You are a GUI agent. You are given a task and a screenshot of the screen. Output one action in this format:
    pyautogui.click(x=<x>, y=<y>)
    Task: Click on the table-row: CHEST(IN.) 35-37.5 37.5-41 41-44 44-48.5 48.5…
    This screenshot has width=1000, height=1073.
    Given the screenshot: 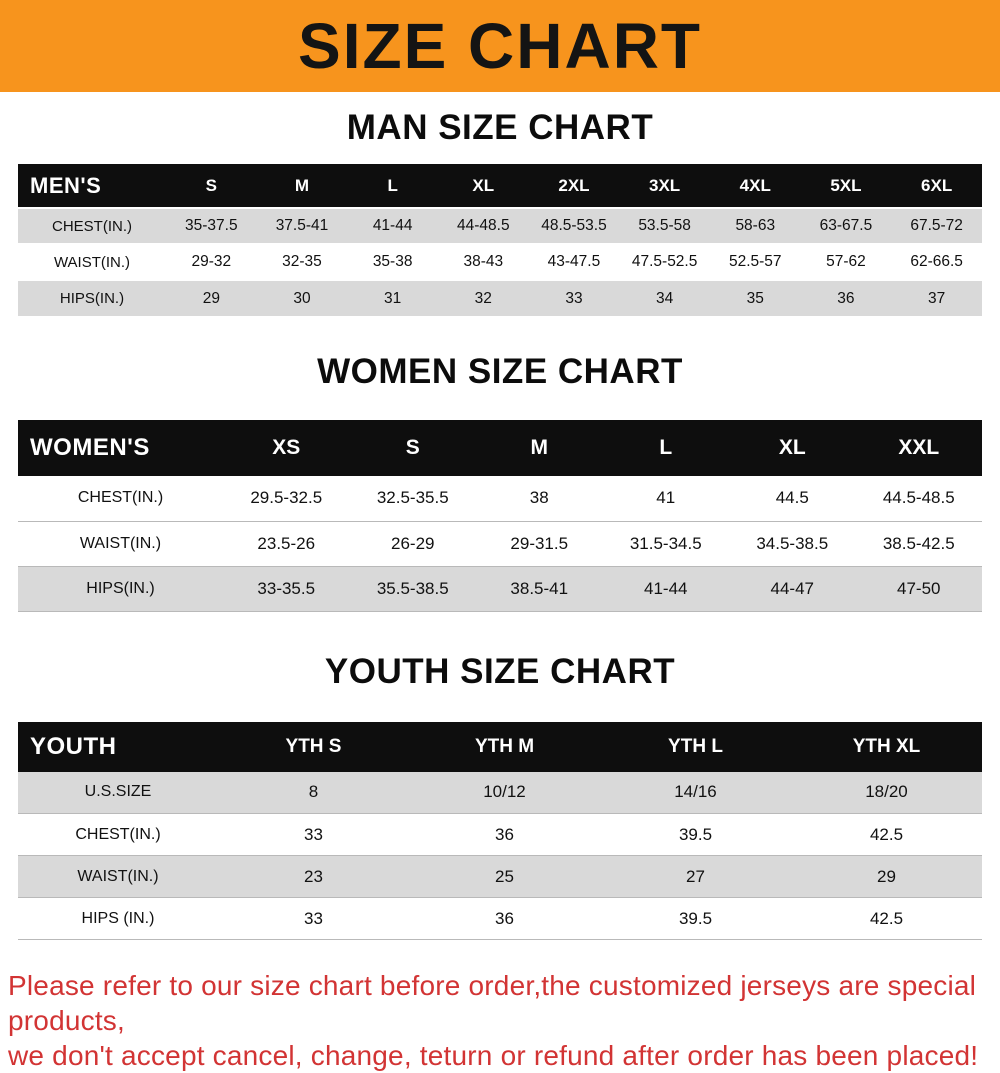 What is the action you would take?
    pyautogui.click(x=500, y=225)
    